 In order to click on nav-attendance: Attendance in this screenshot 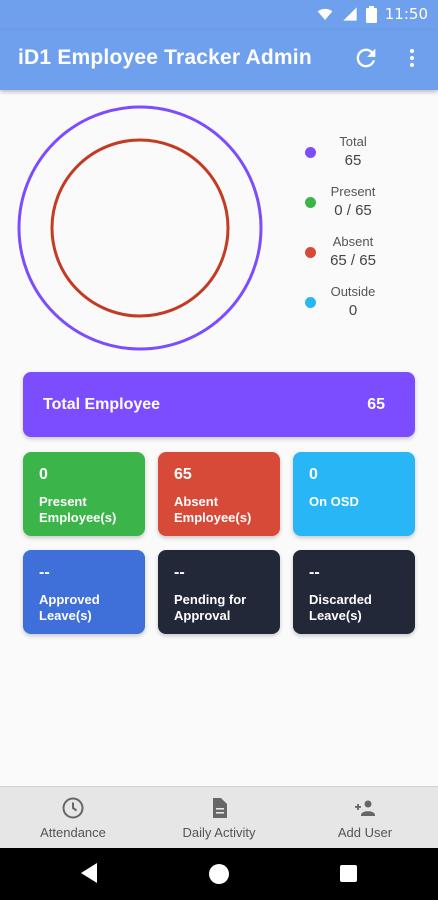, I will do `click(73, 818)`.